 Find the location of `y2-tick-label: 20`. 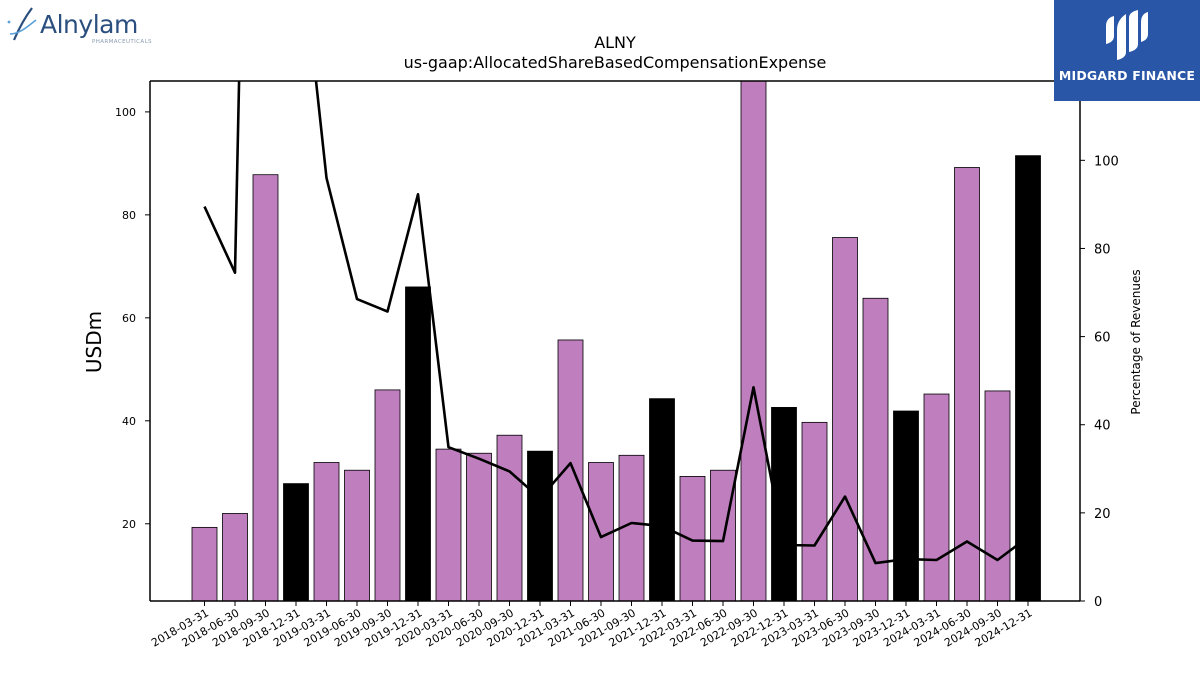

y2-tick-label: 20 is located at coordinates (1102, 514).